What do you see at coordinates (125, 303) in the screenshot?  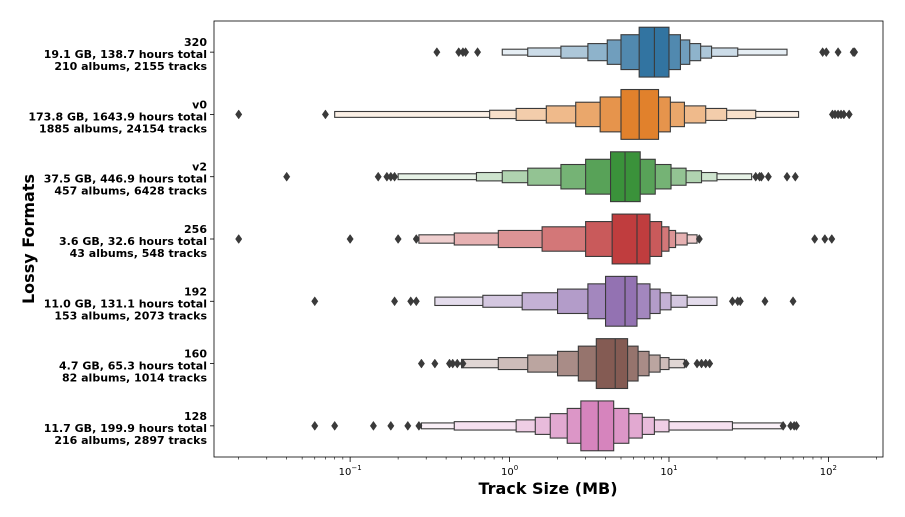 I see `y-label-summary: 11.0 GB, 131.1 hours total` at bounding box center [125, 303].